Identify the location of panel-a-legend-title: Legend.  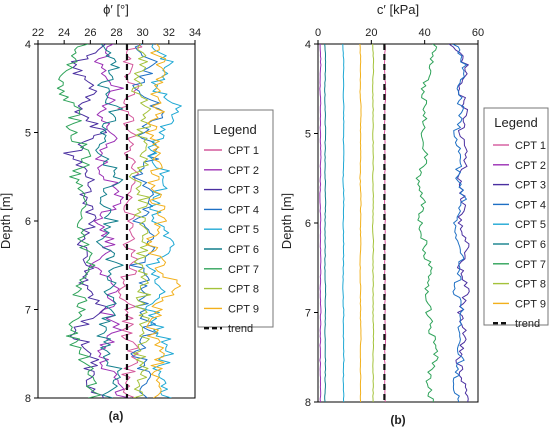
(234, 129).